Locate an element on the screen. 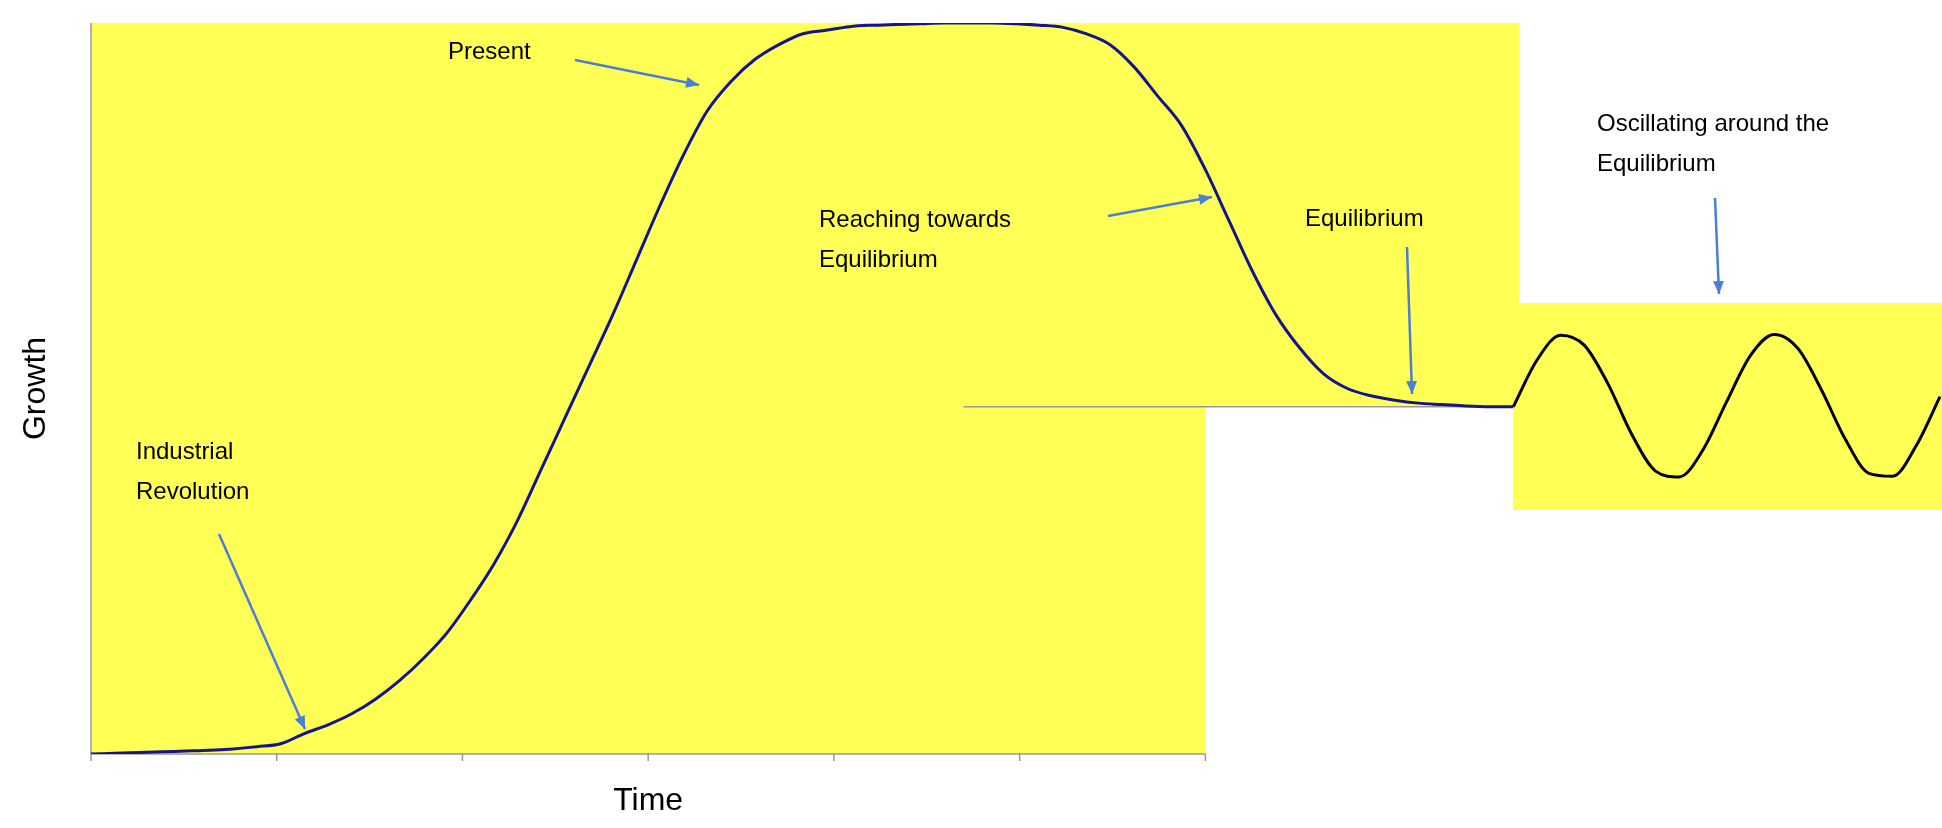 This screenshot has height=828, width=1942. y-axis-title: Growth is located at coordinates (33, 388).